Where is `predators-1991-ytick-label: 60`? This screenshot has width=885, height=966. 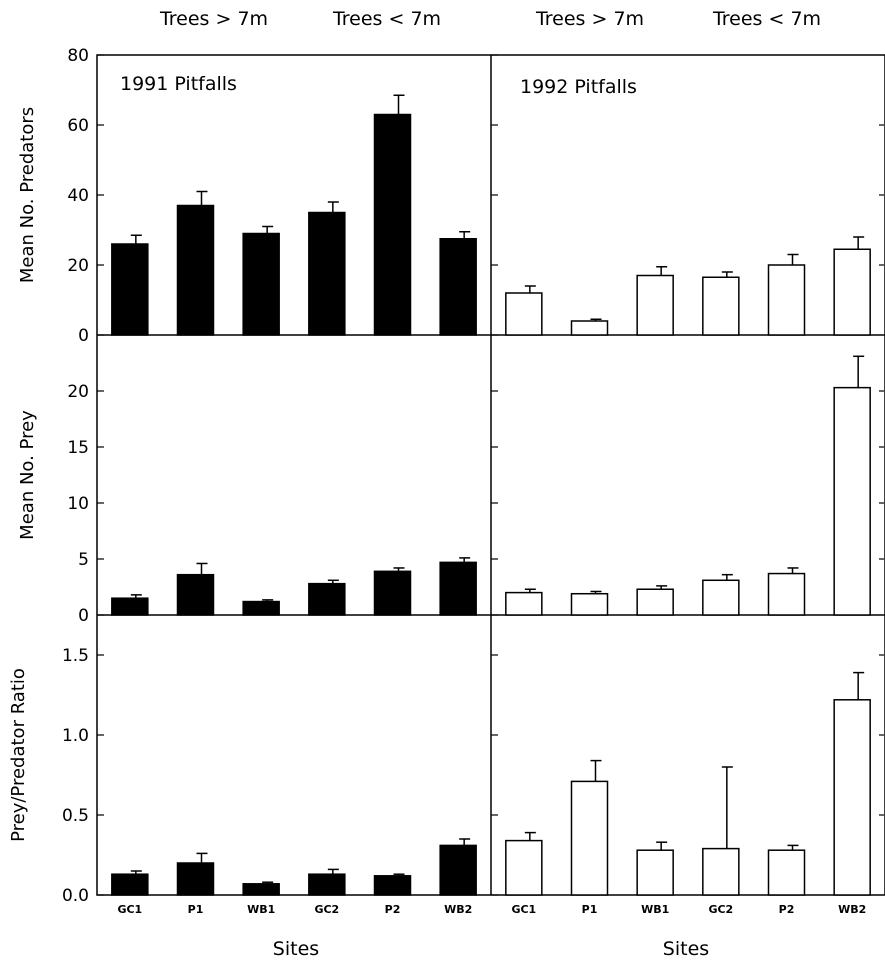
predators-1991-ytick-label: 60 is located at coordinates (78, 126).